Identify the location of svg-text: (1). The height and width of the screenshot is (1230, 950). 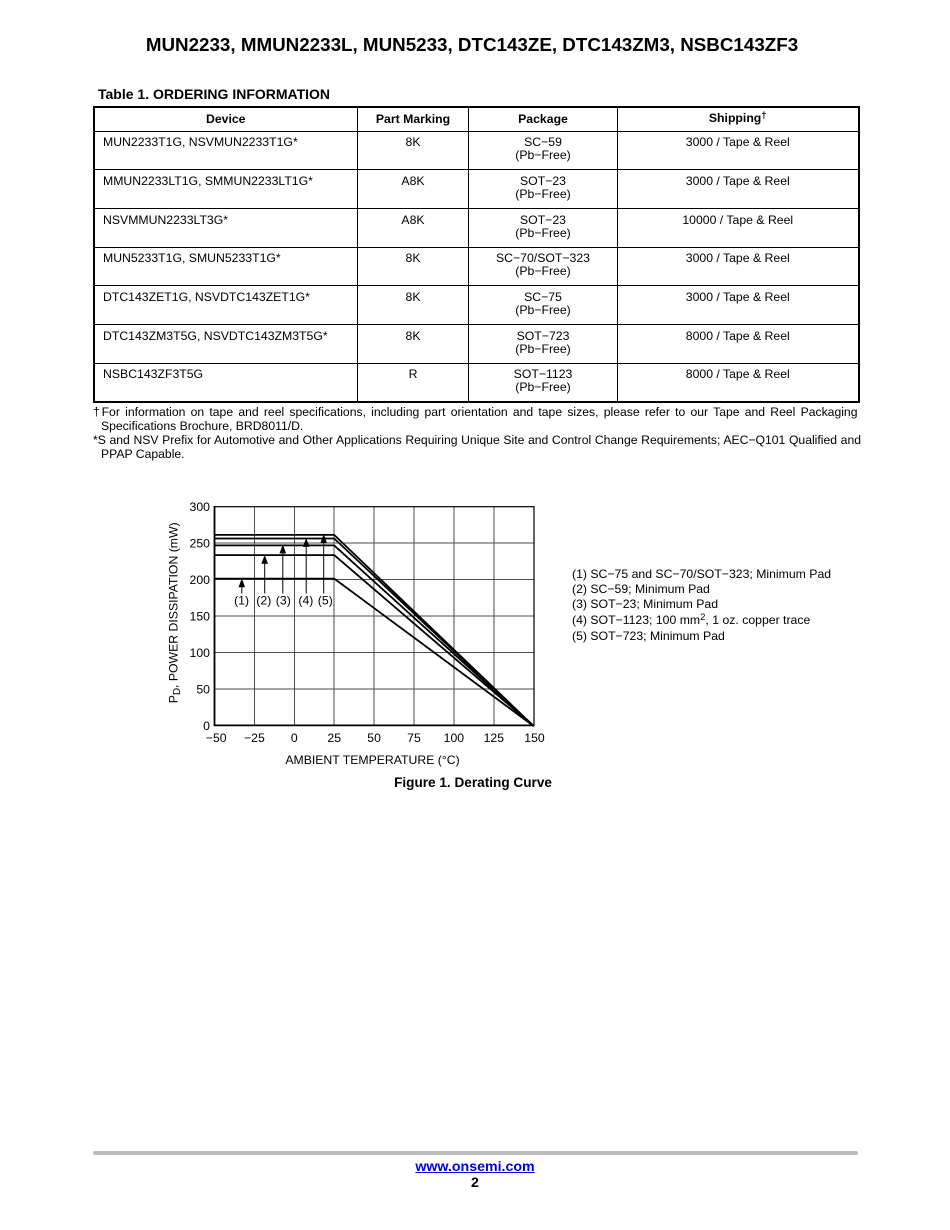
(241, 601).